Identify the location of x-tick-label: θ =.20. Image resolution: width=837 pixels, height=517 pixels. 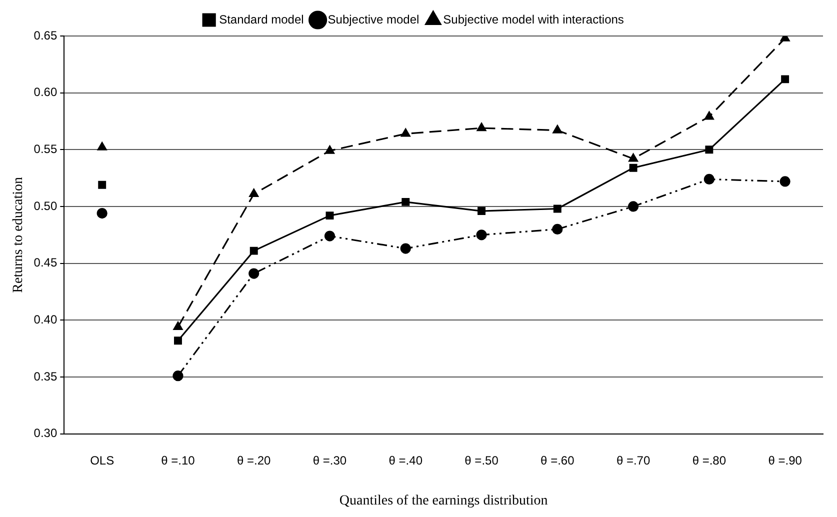
(254, 460).